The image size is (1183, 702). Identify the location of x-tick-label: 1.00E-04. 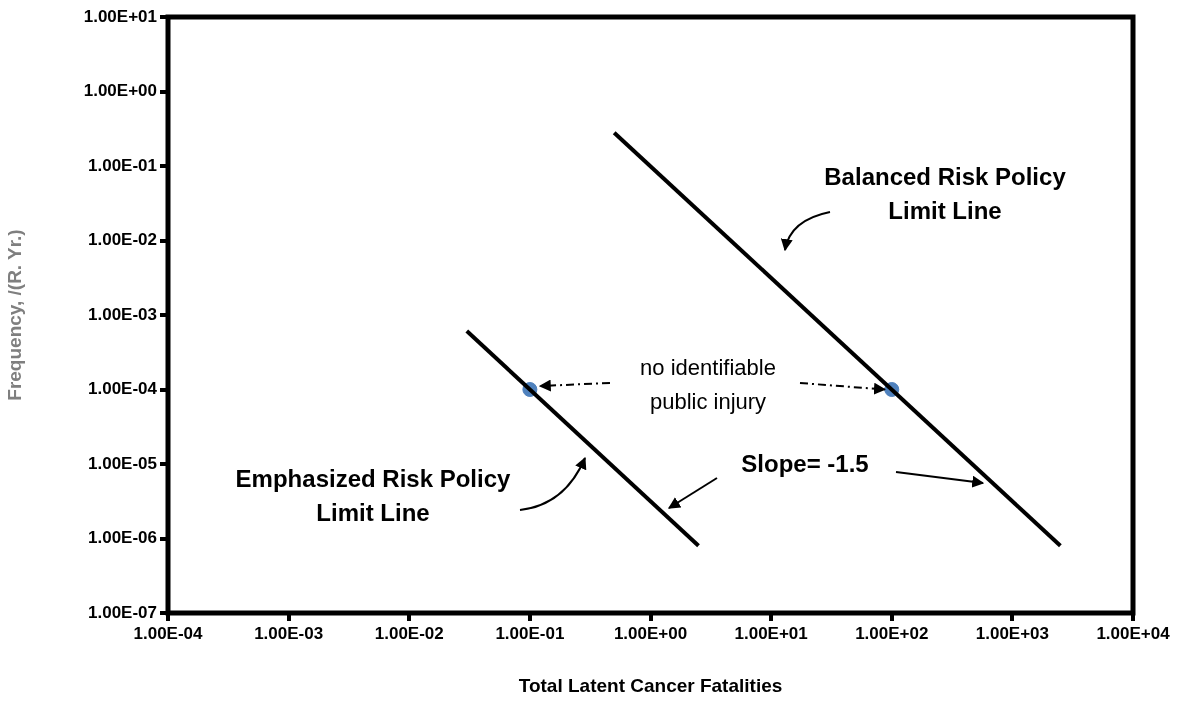
(168, 633).